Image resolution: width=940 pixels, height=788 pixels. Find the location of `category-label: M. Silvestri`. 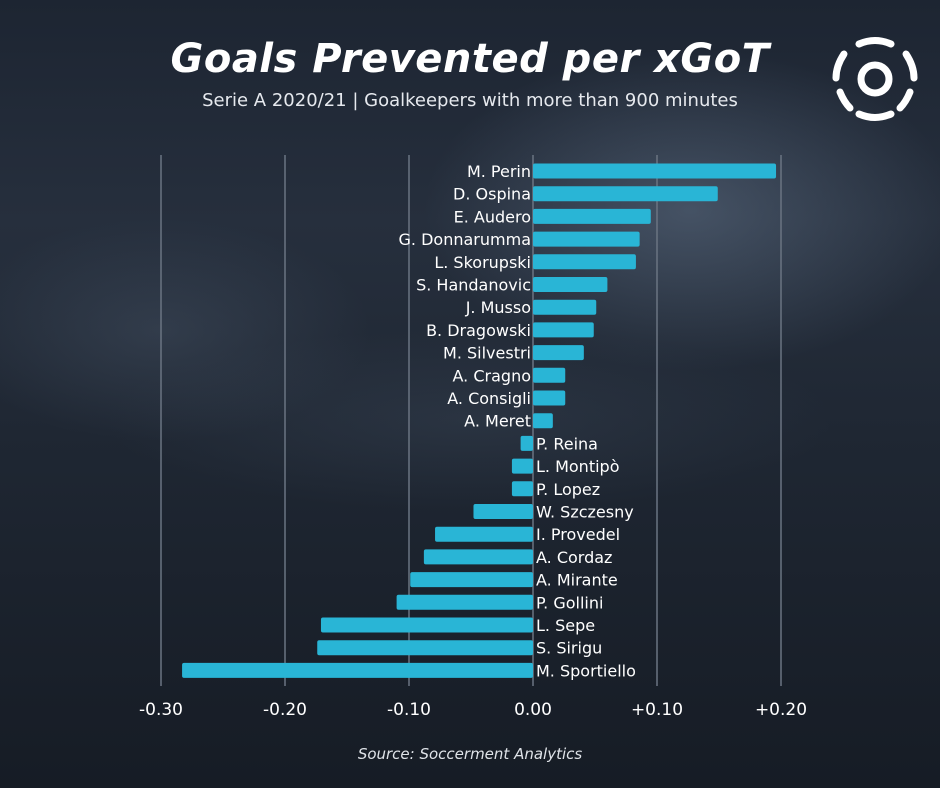

category-label: M. Silvestri is located at coordinates (487, 353).